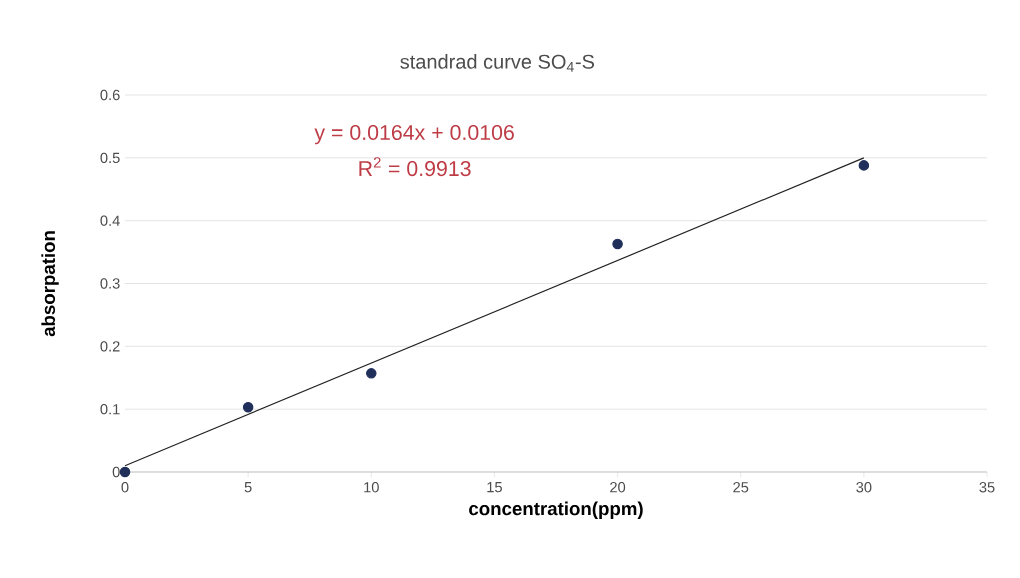  What do you see at coordinates (415, 167) in the screenshot?
I see `annotation: R$^{2}$ = 0.9913` at bounding box center [415, 167].